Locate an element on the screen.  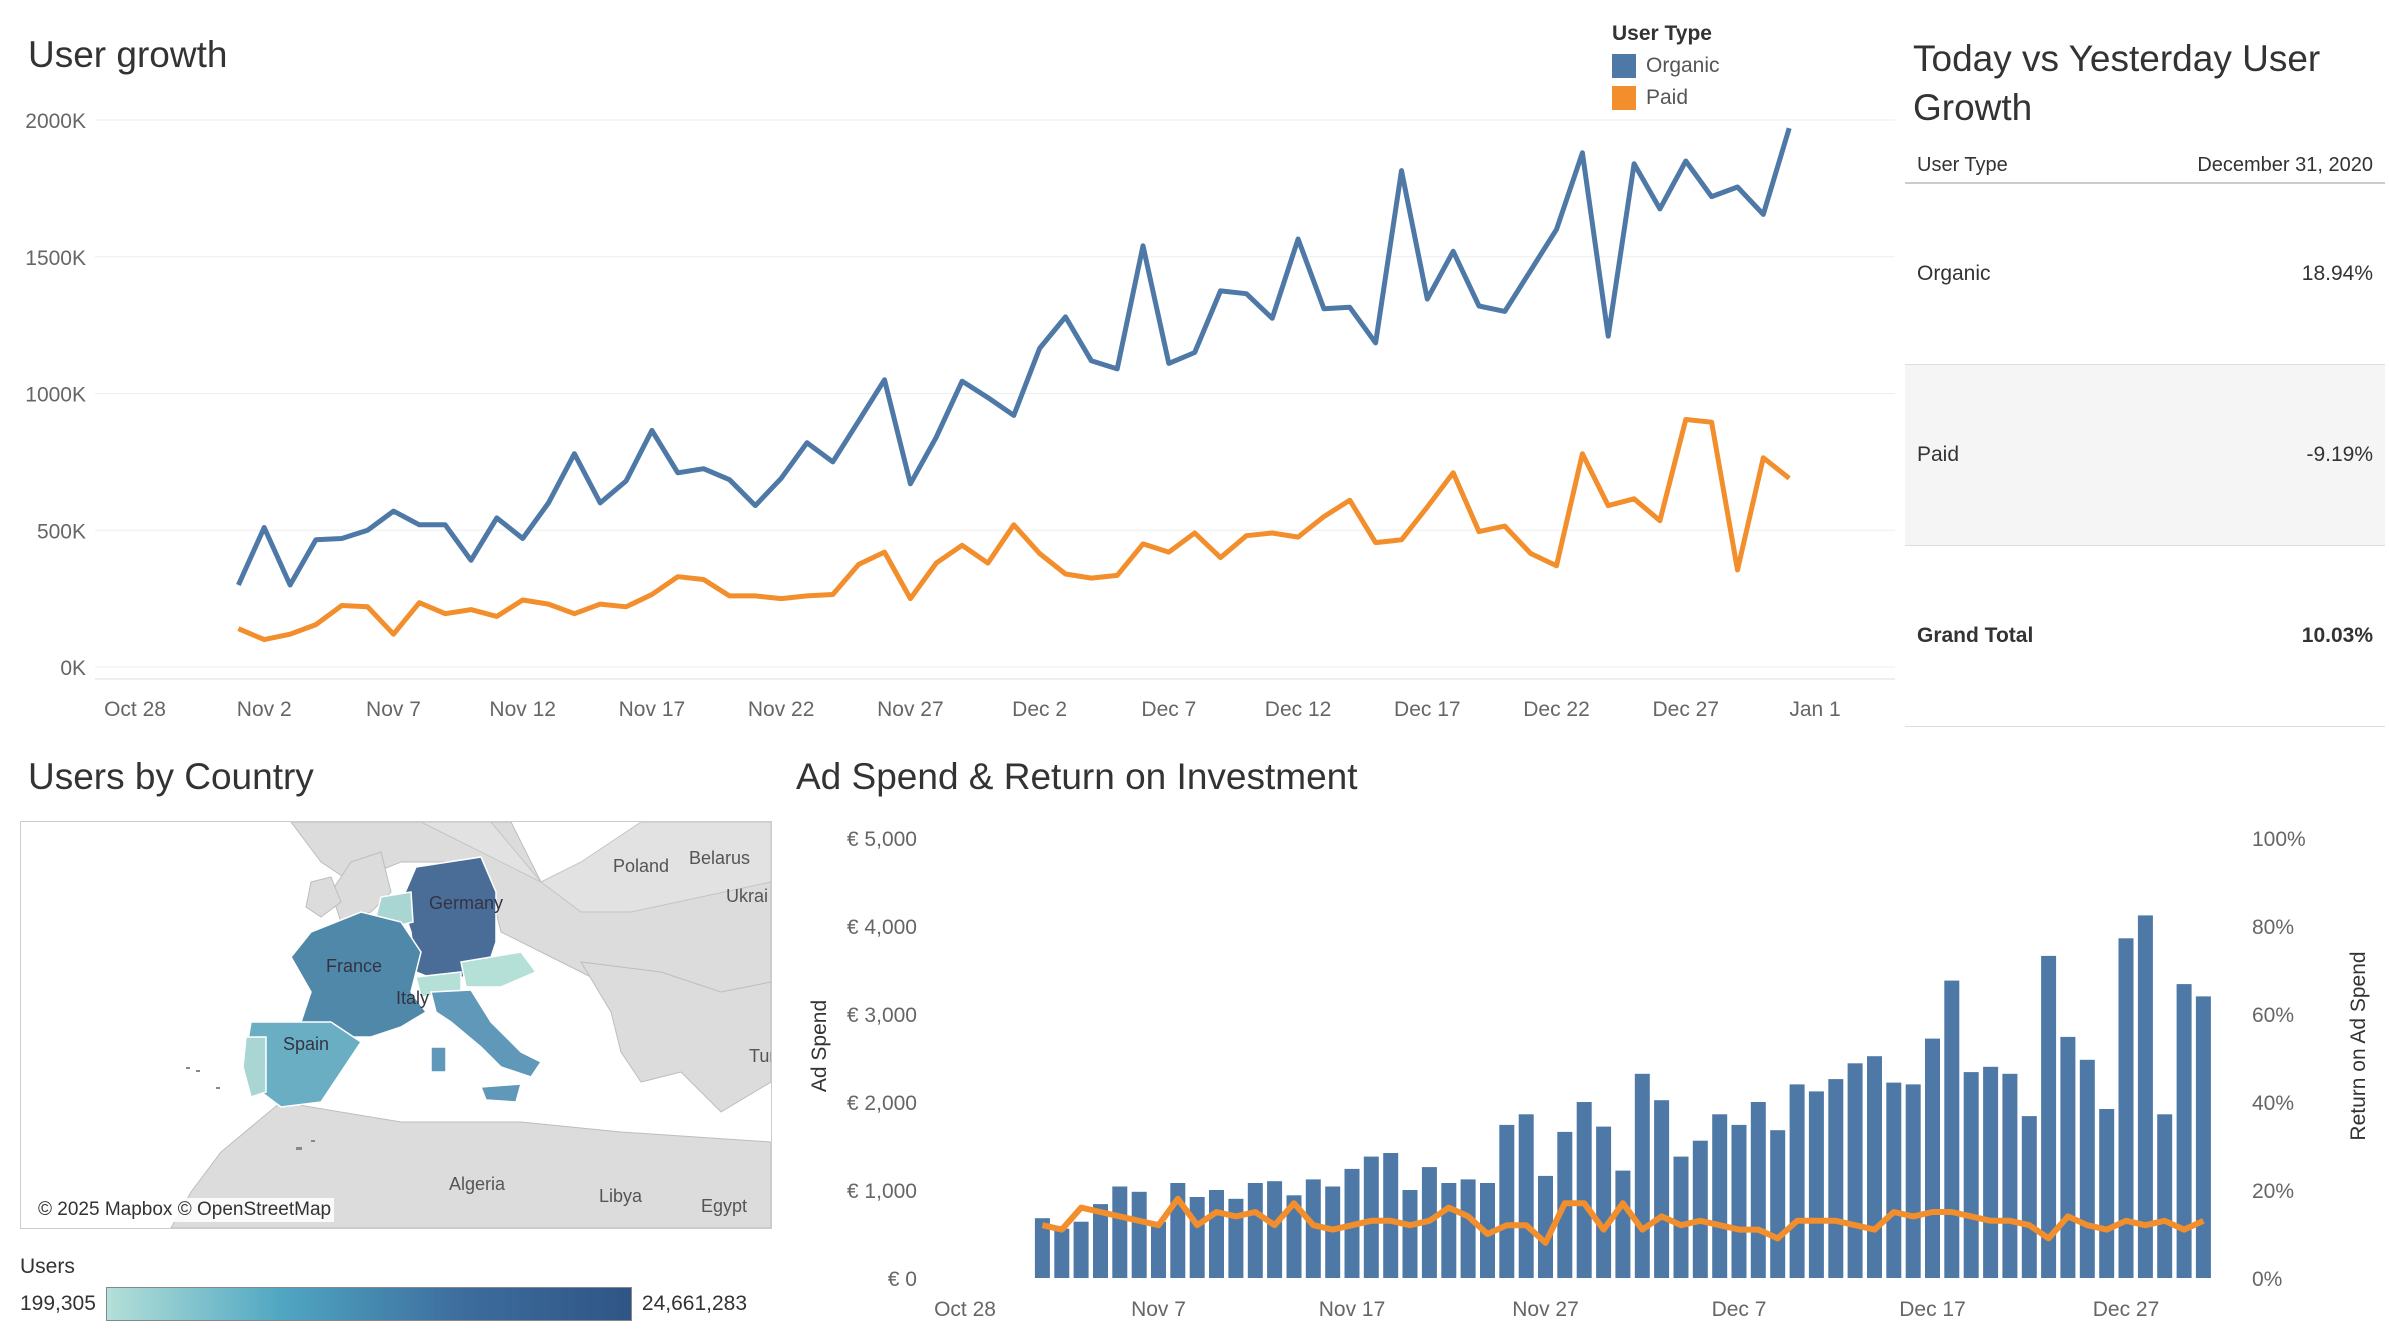
map-country-austria is located at coordinates (499, 969).